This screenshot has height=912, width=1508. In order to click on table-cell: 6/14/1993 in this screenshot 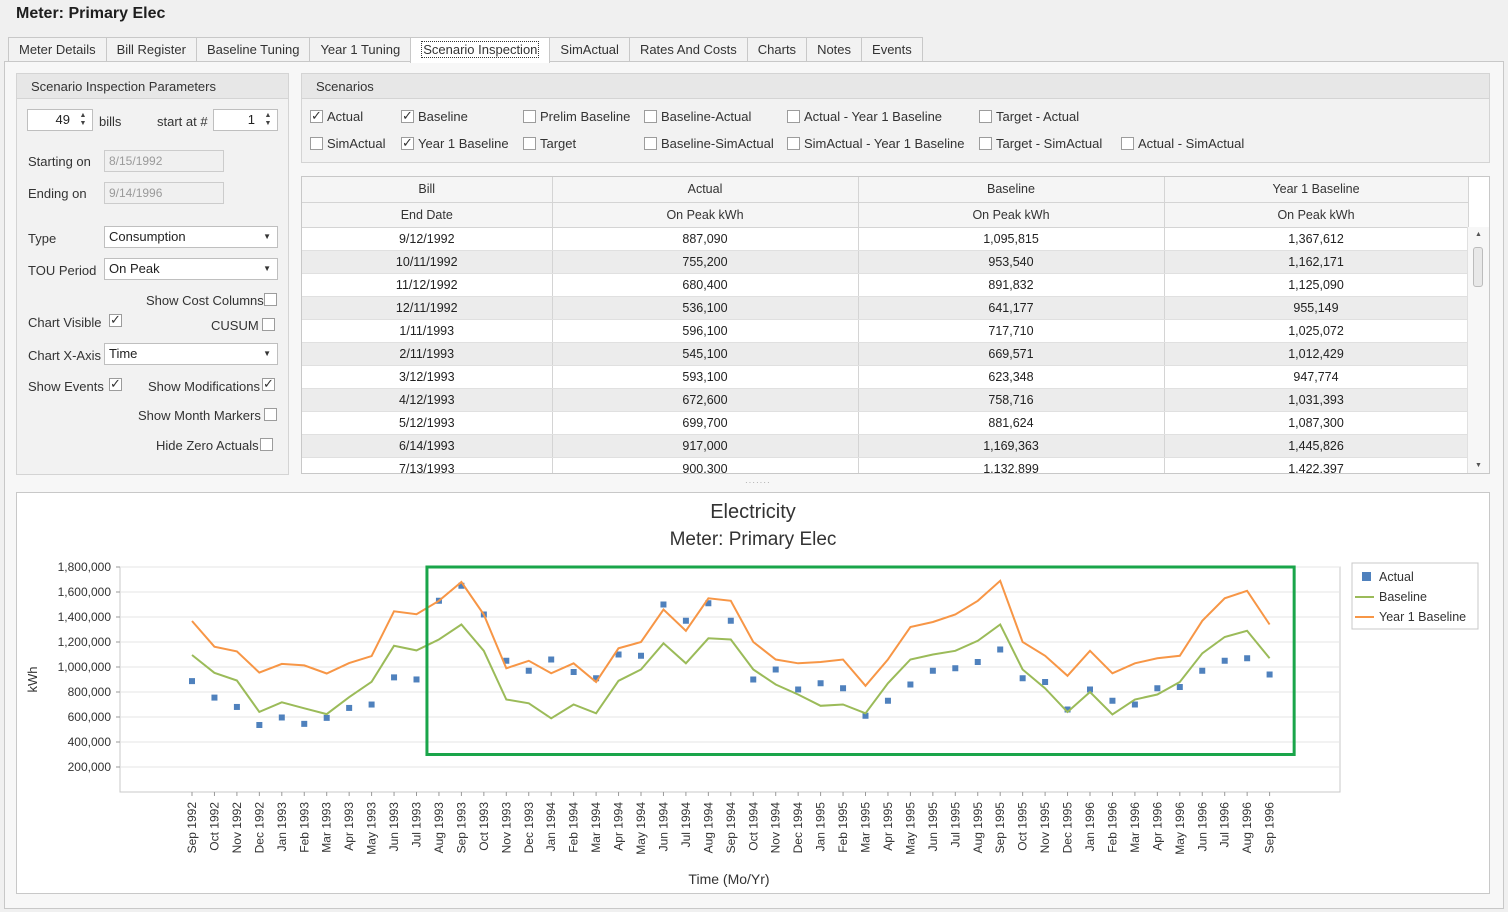, I will do `click(427, 446)`.